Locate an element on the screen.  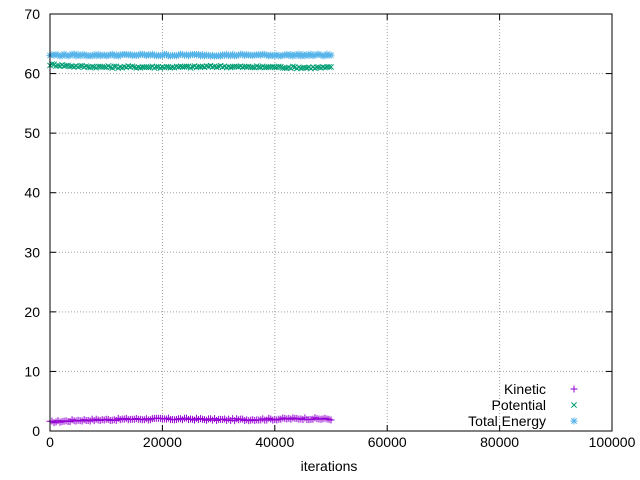
y-tick-label: 60 is located at coordinates (32, 74).